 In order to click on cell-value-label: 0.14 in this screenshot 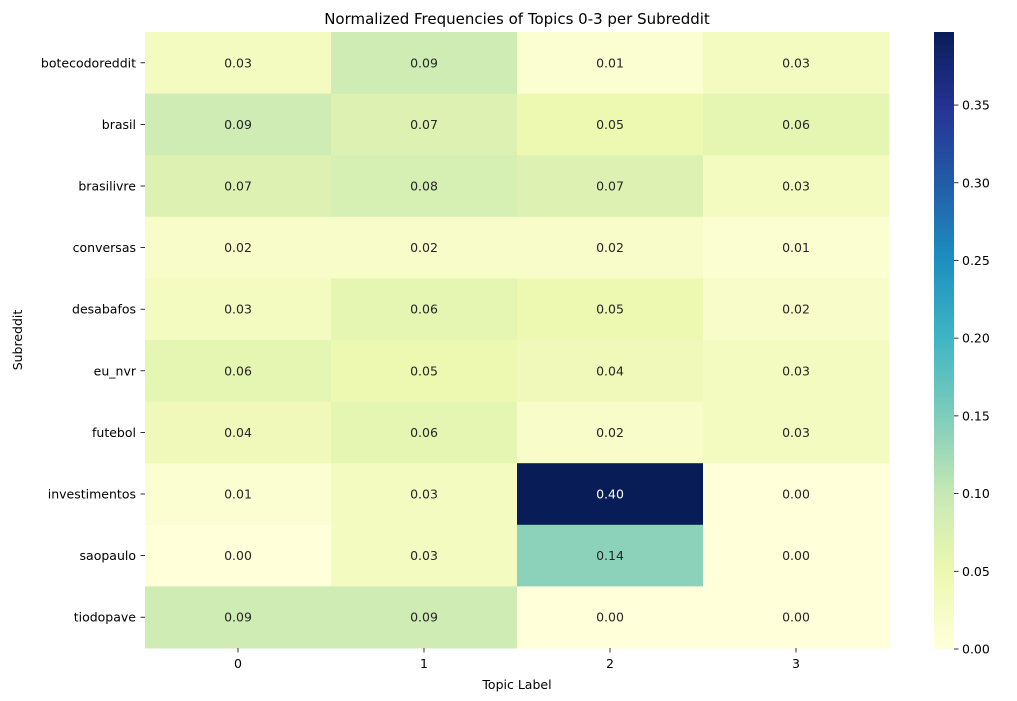, I will do `click(610, 555)`.